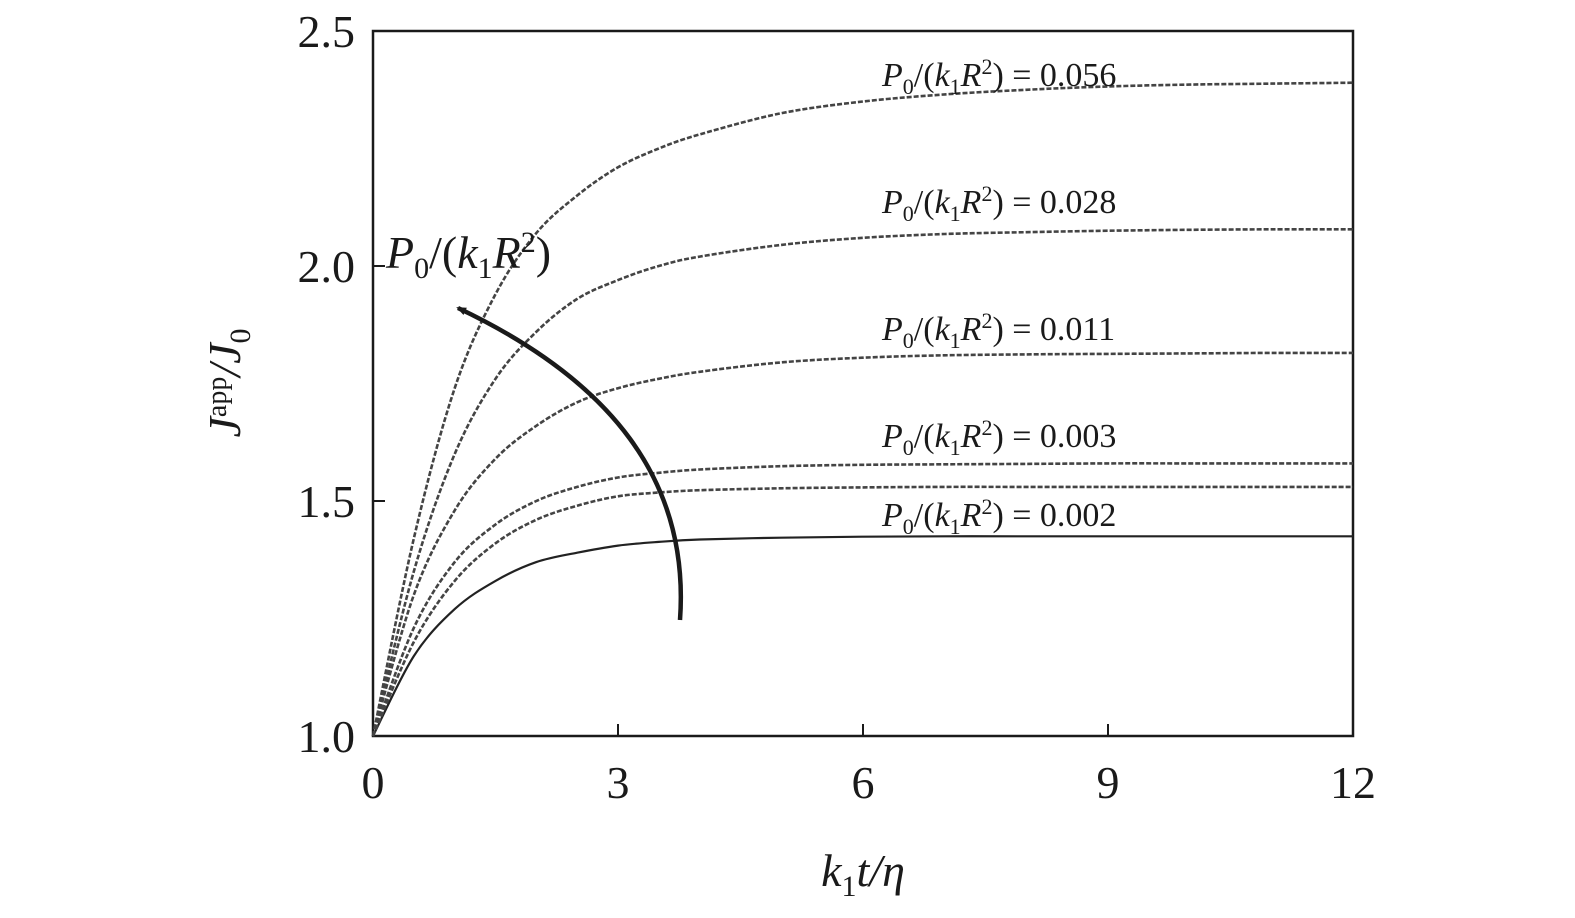  What do you see at coordinates (570, 463) in the screenshot?
I see `increase-arrow` at bounding box center [570, 463].